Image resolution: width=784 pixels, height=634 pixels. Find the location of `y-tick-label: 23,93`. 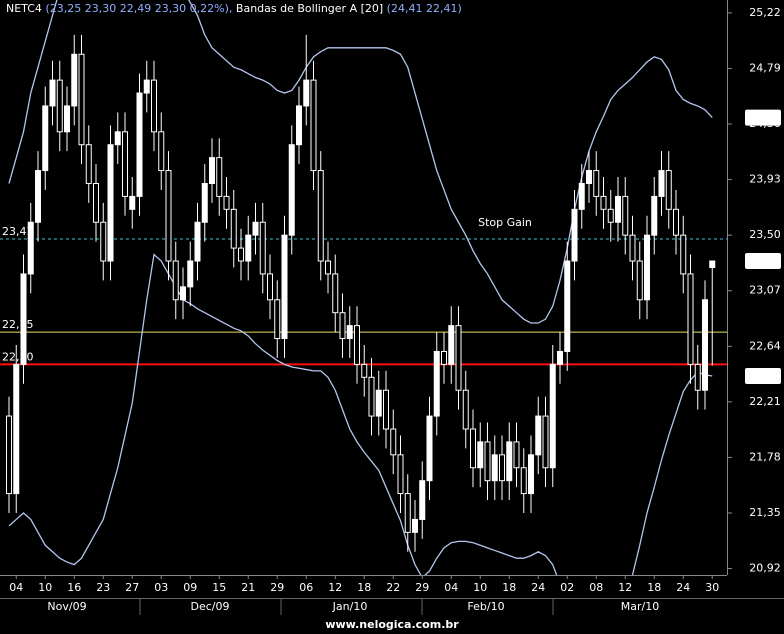

y-tick-label: 23,93 is located at coordinates (765, 179).